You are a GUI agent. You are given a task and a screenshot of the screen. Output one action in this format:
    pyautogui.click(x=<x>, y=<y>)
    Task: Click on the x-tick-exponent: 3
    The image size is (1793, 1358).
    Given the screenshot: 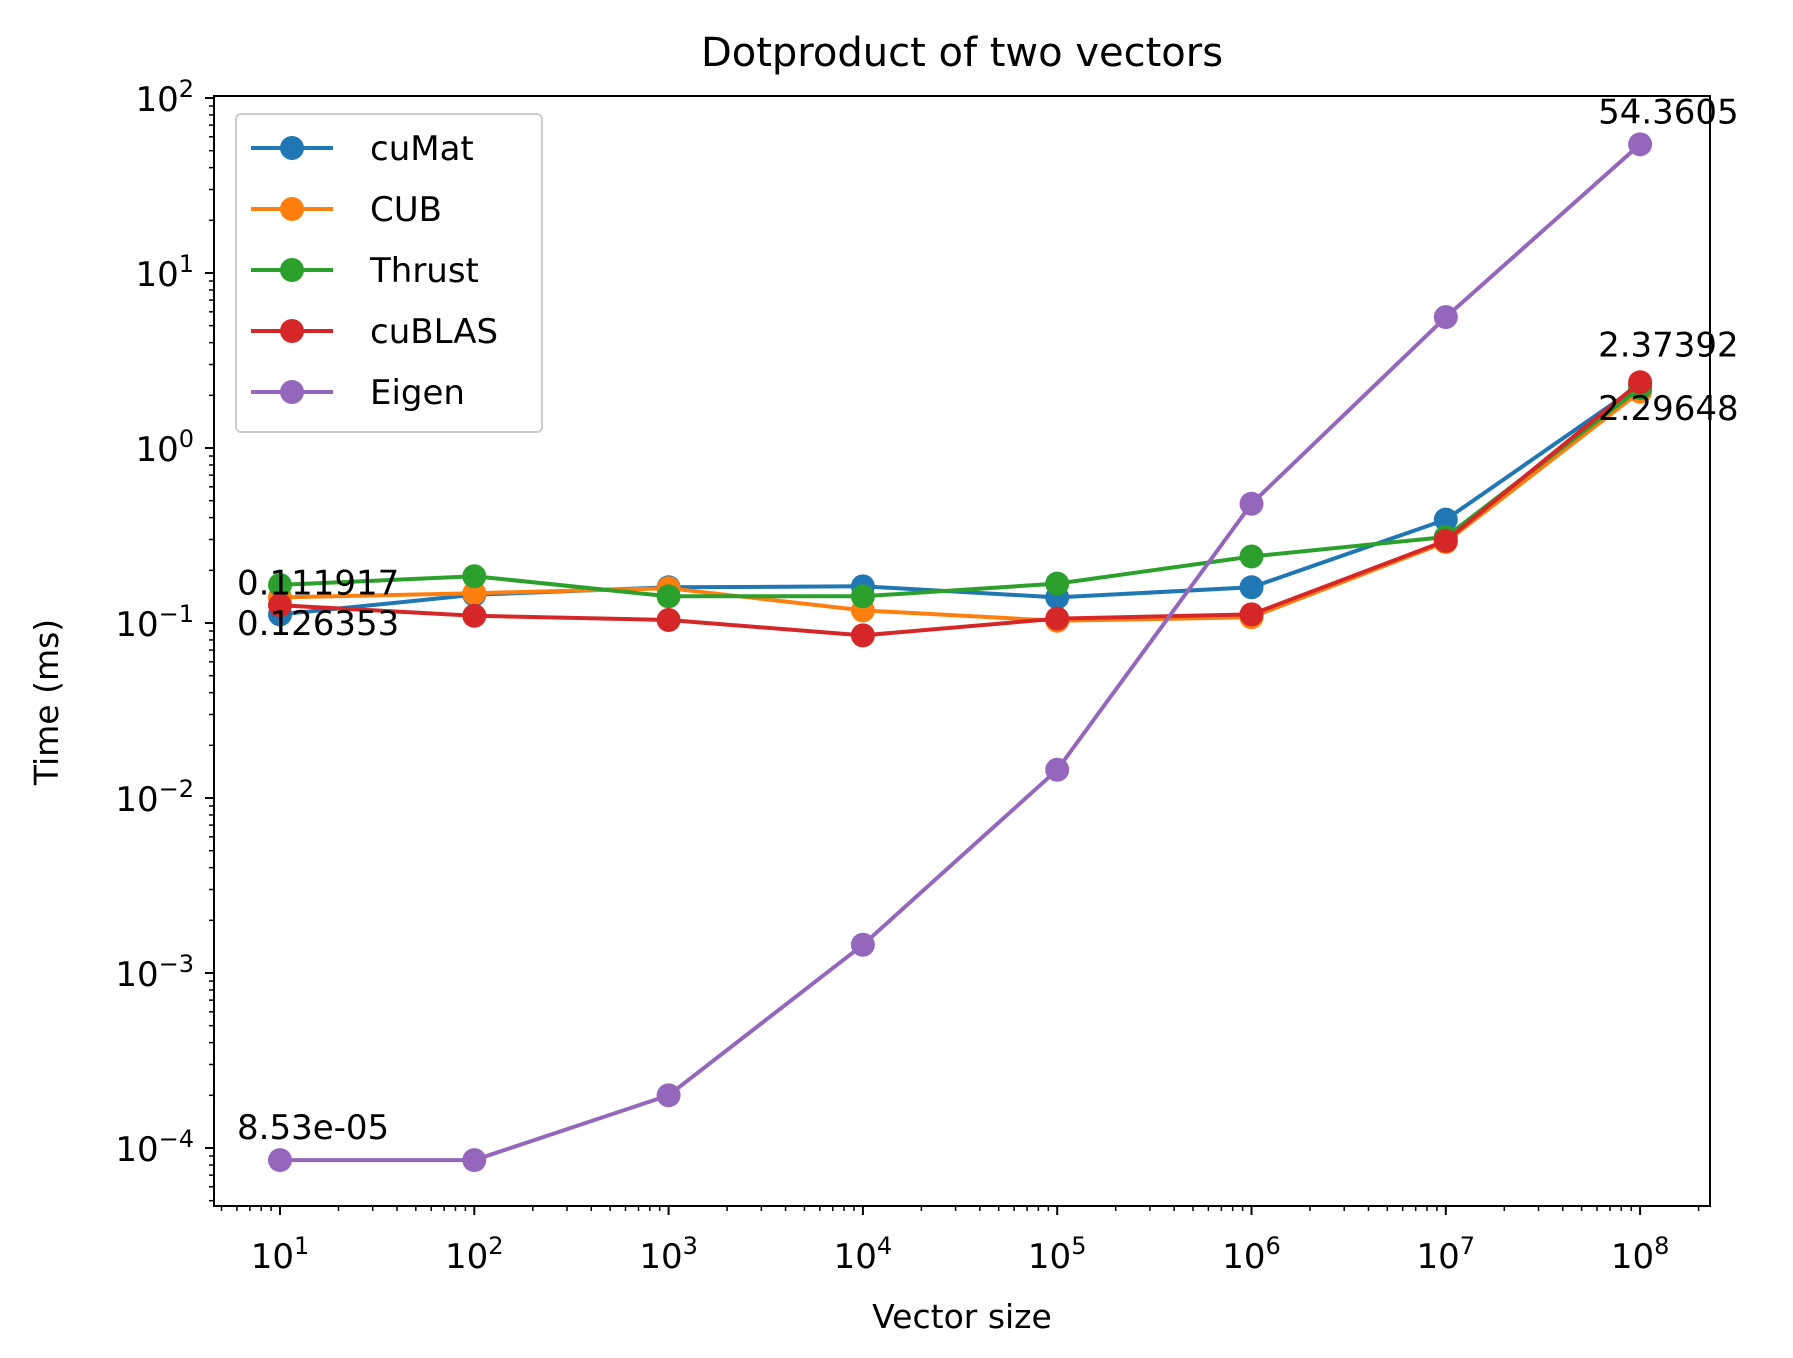 What is the action you would take?
    pyautogui.click(x=690, y=1246)
    